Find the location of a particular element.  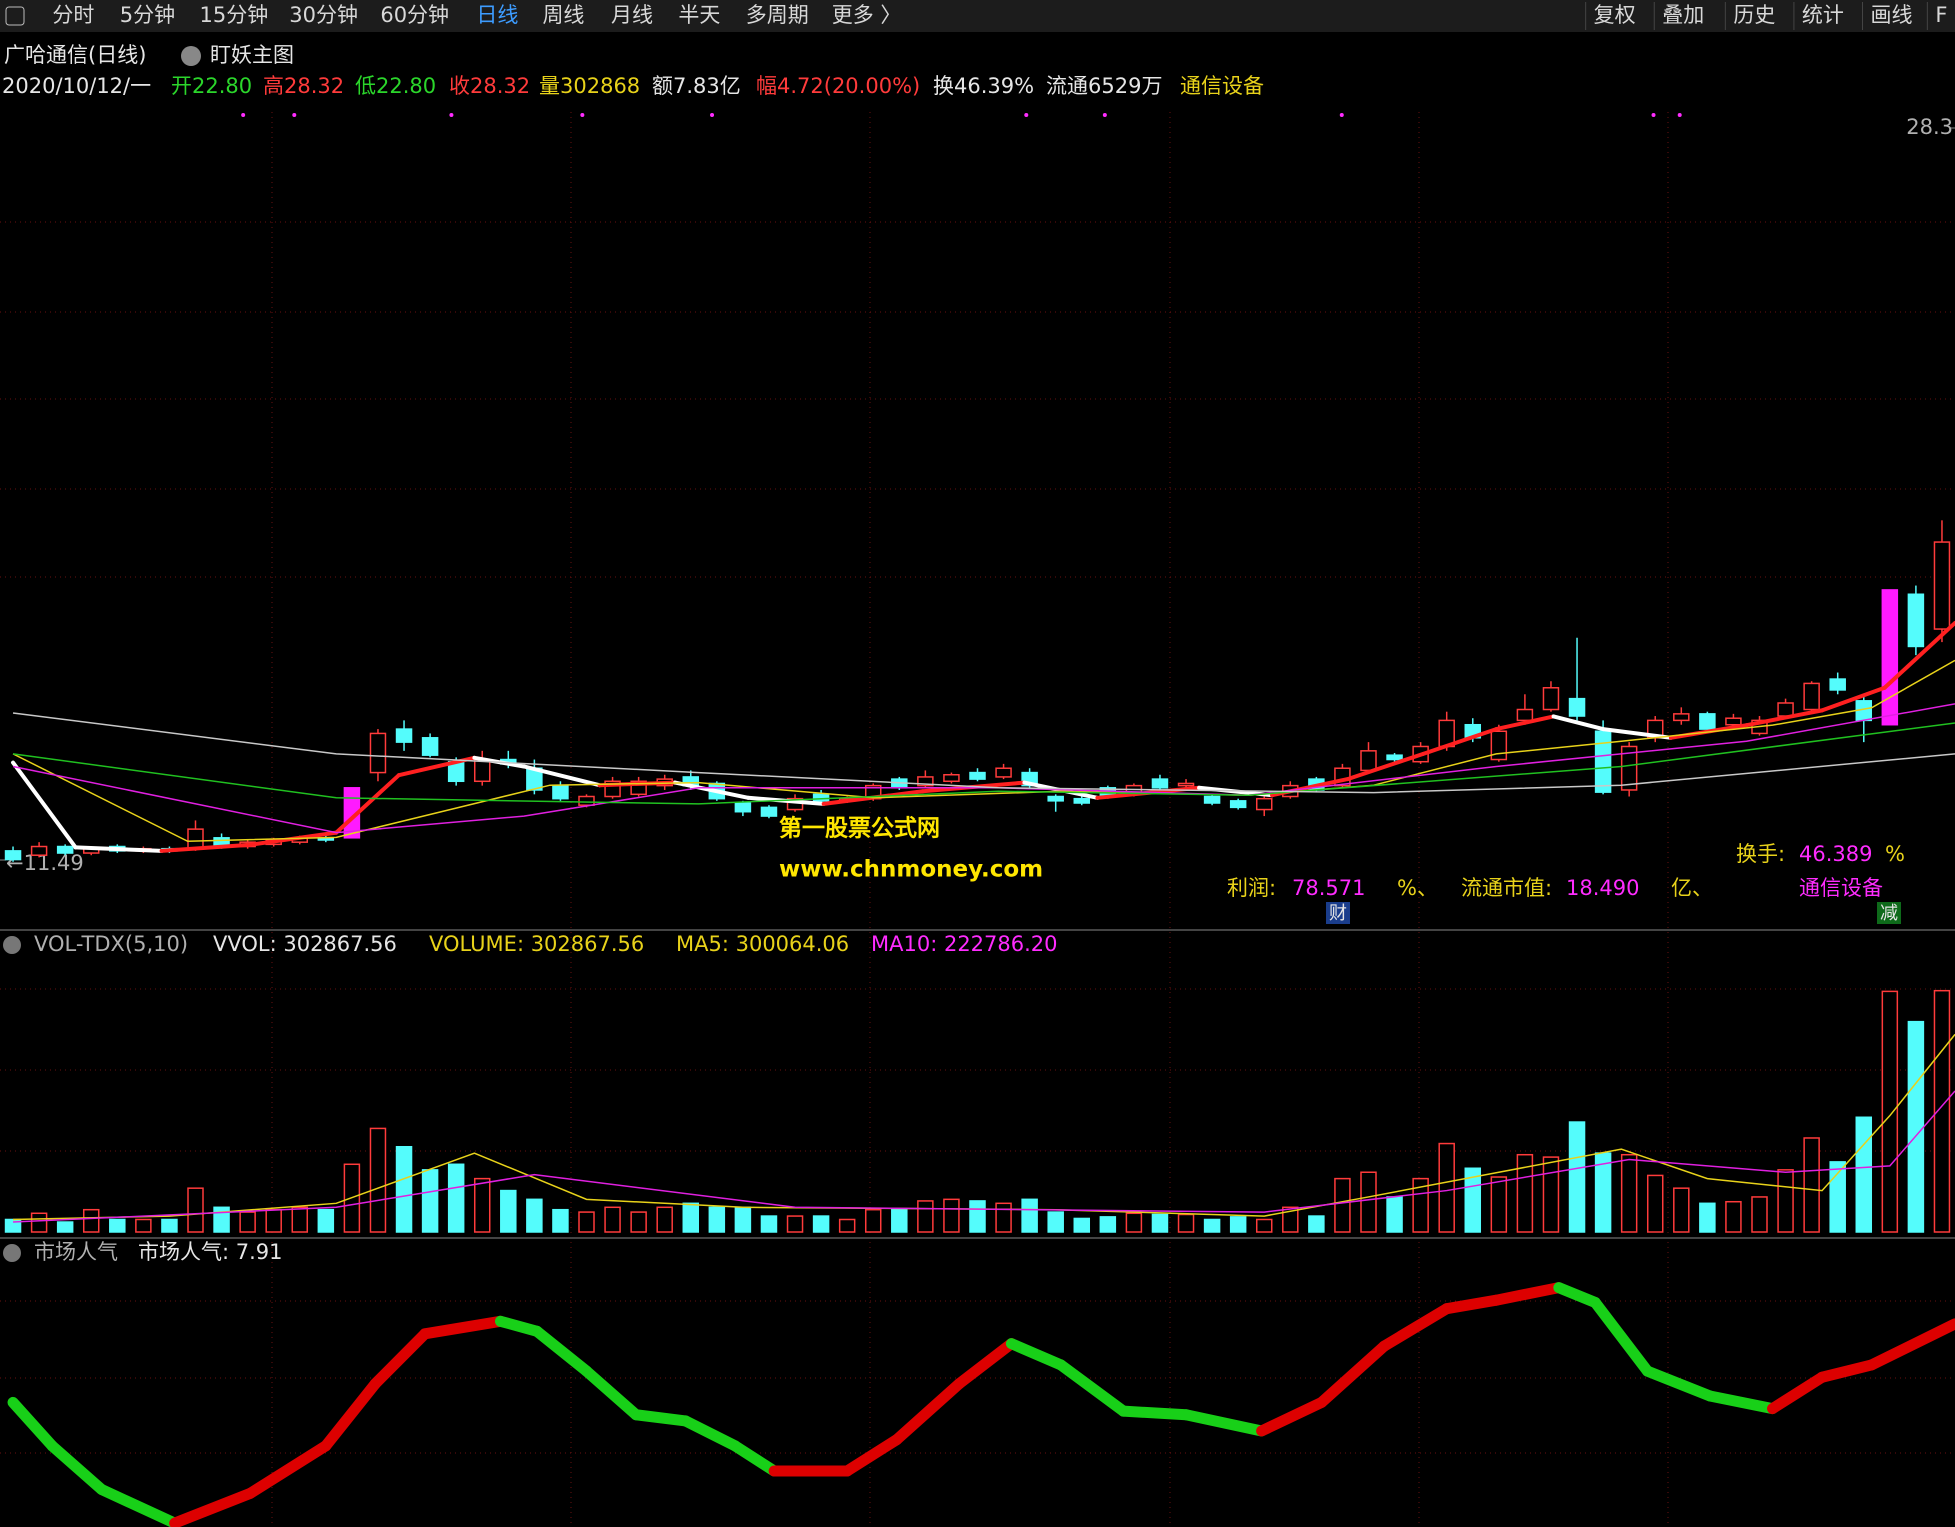

float-cap-unit: 亿、 is located at coordinates (1692, 888).